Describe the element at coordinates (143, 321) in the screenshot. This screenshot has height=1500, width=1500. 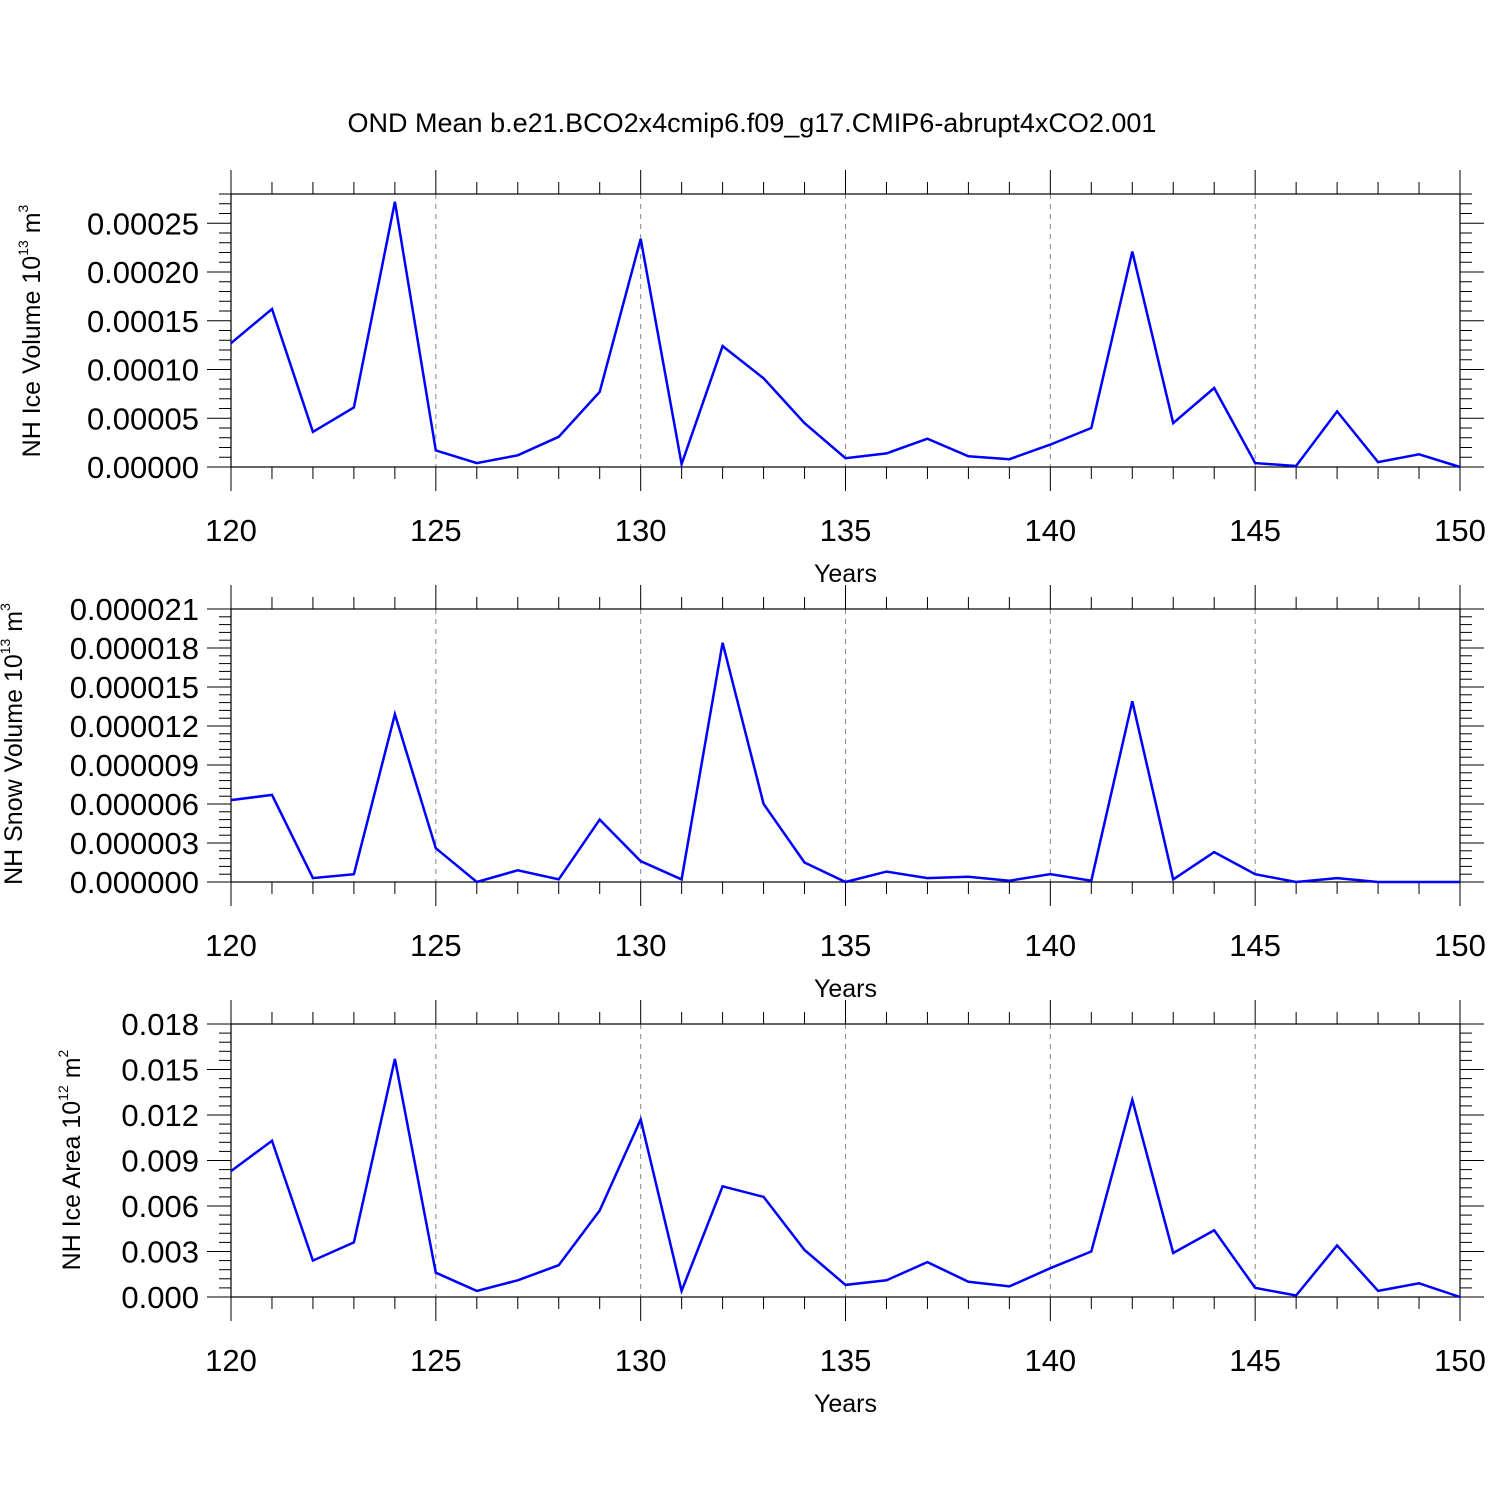
I see `y-tick-label: 0.00015` at that location.